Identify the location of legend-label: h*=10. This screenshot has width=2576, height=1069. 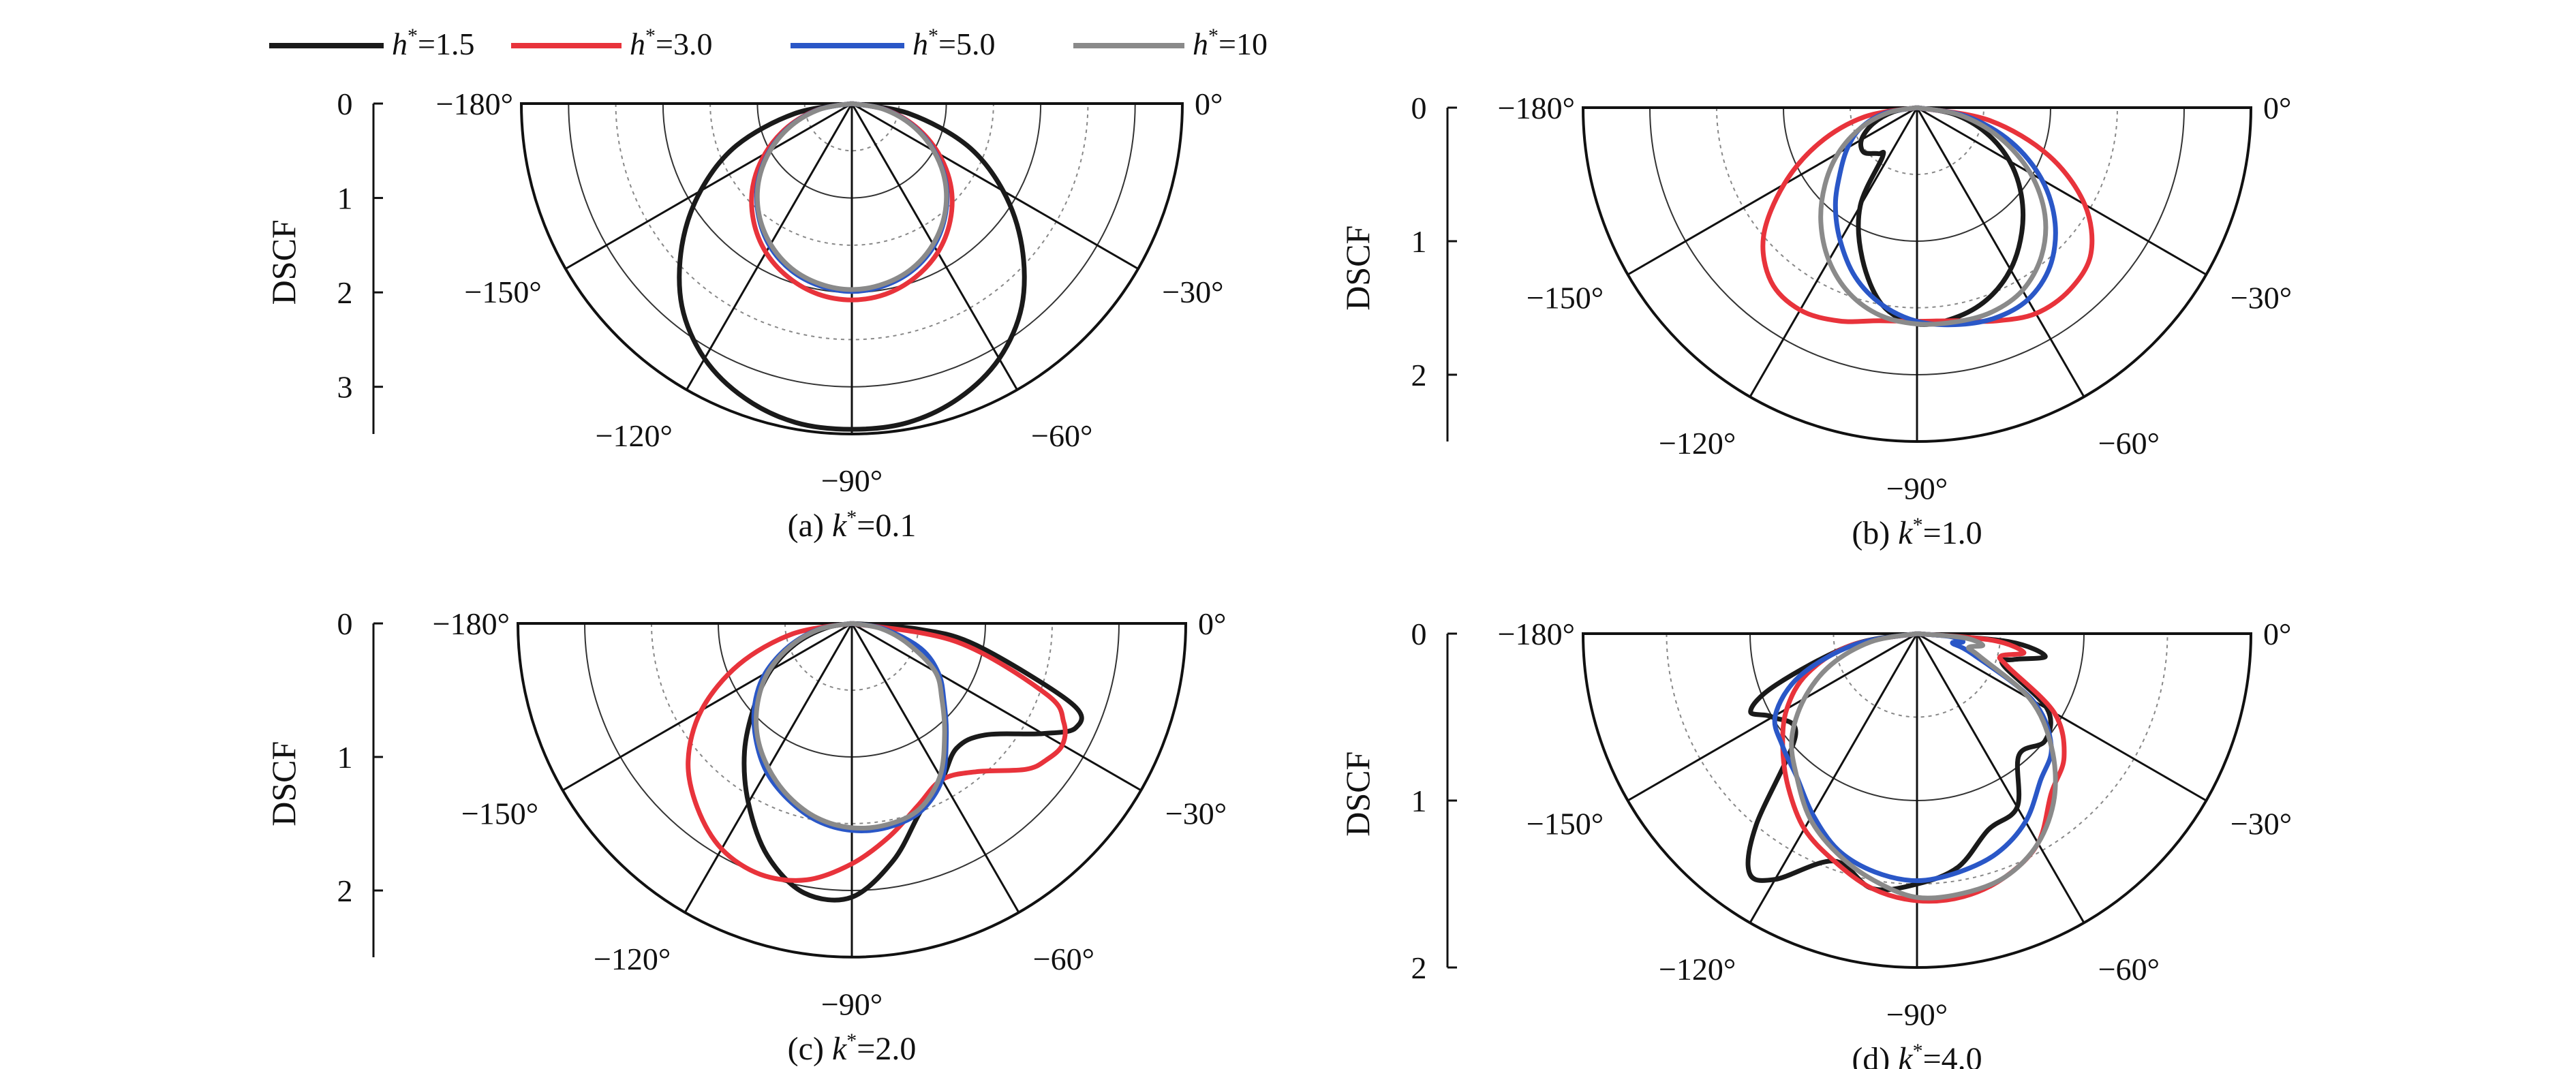
(1230, 43).